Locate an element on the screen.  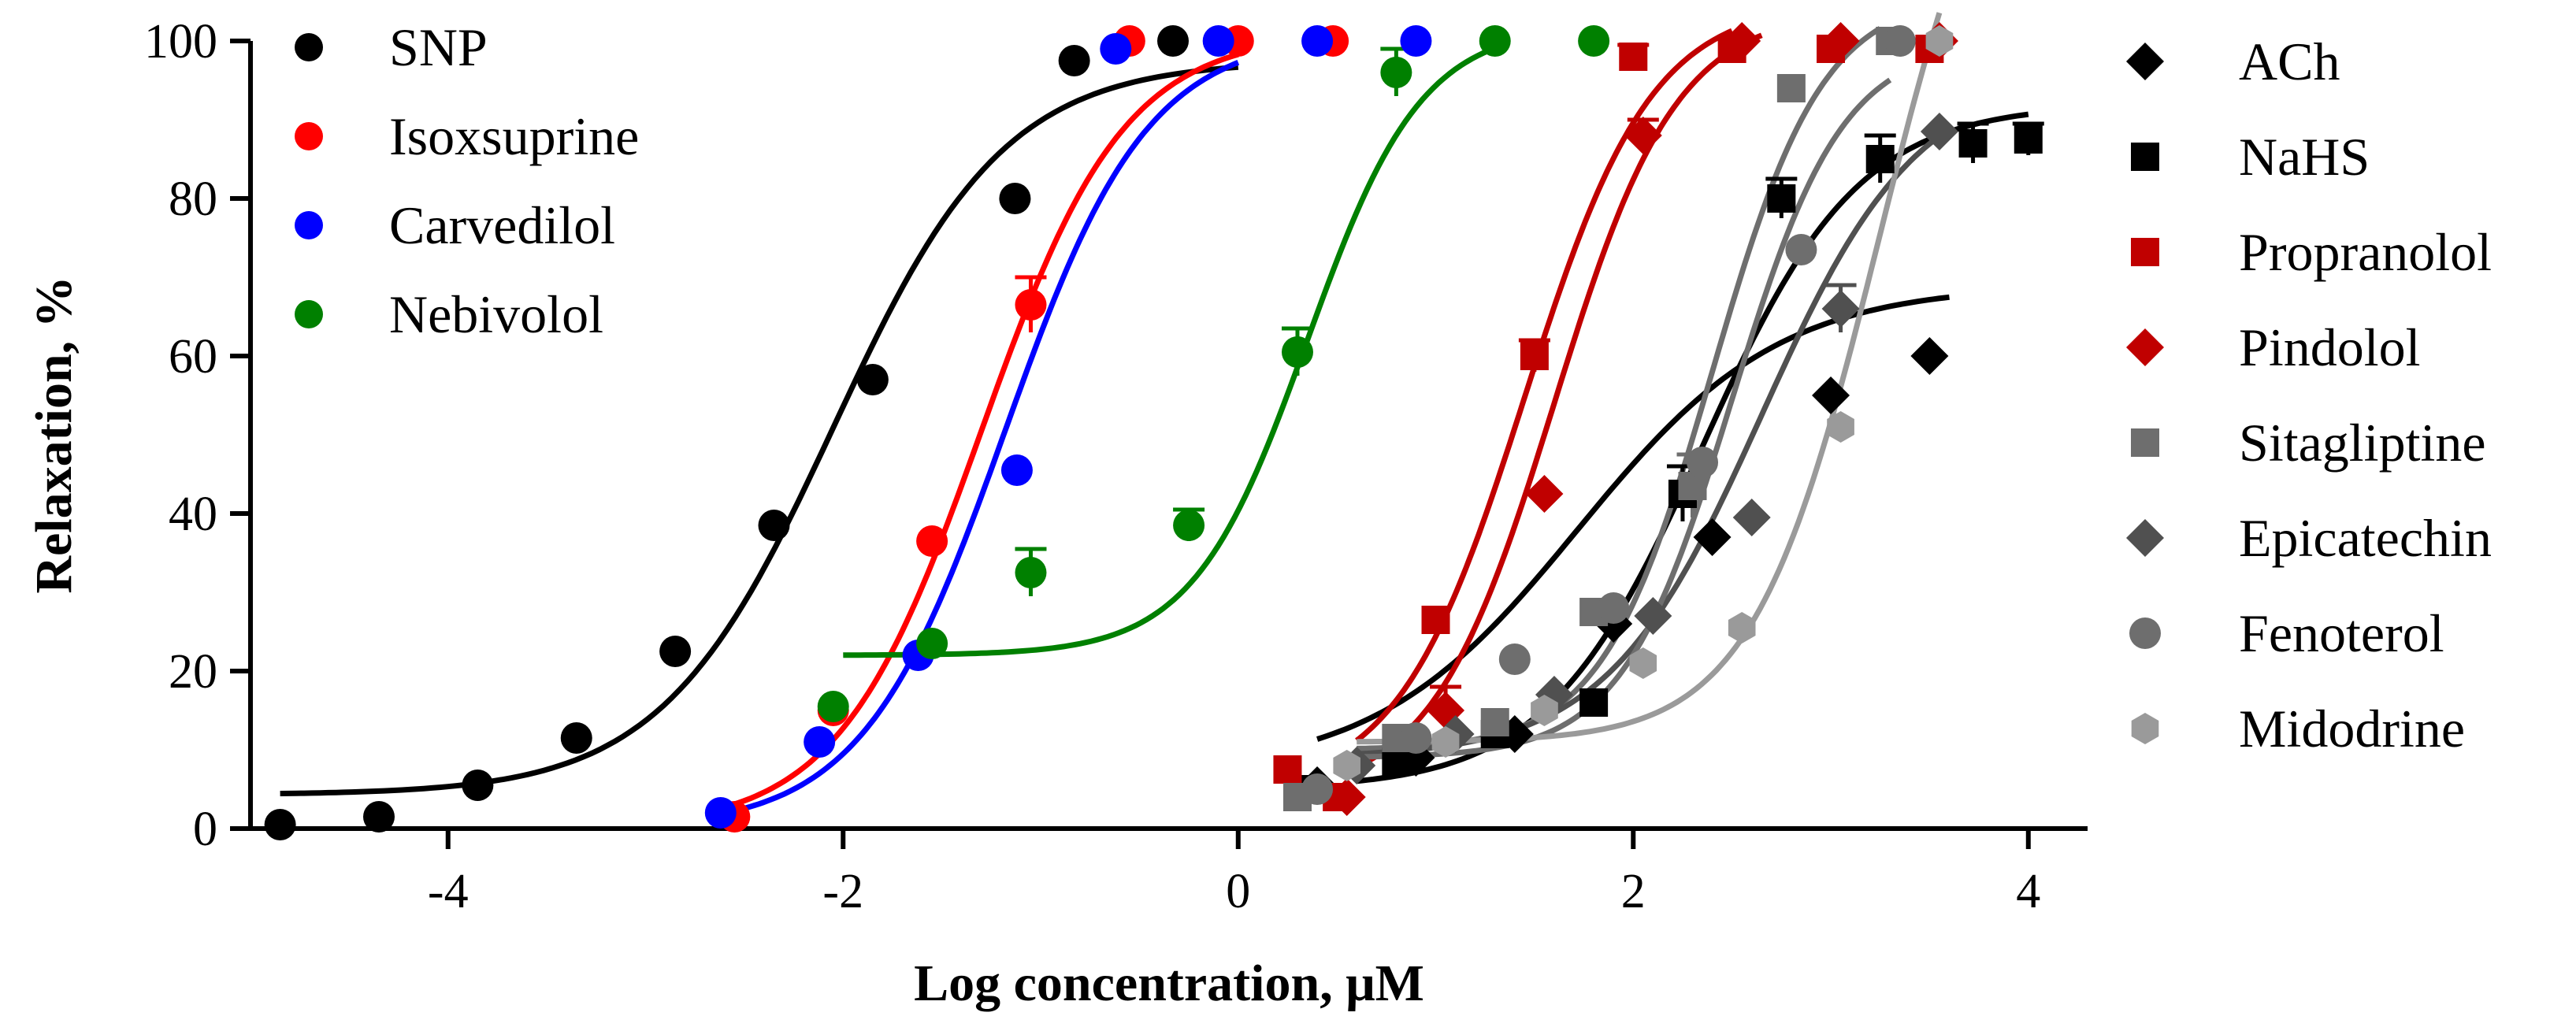
y-tick-label: 40 is located at coordinates (193, 514).